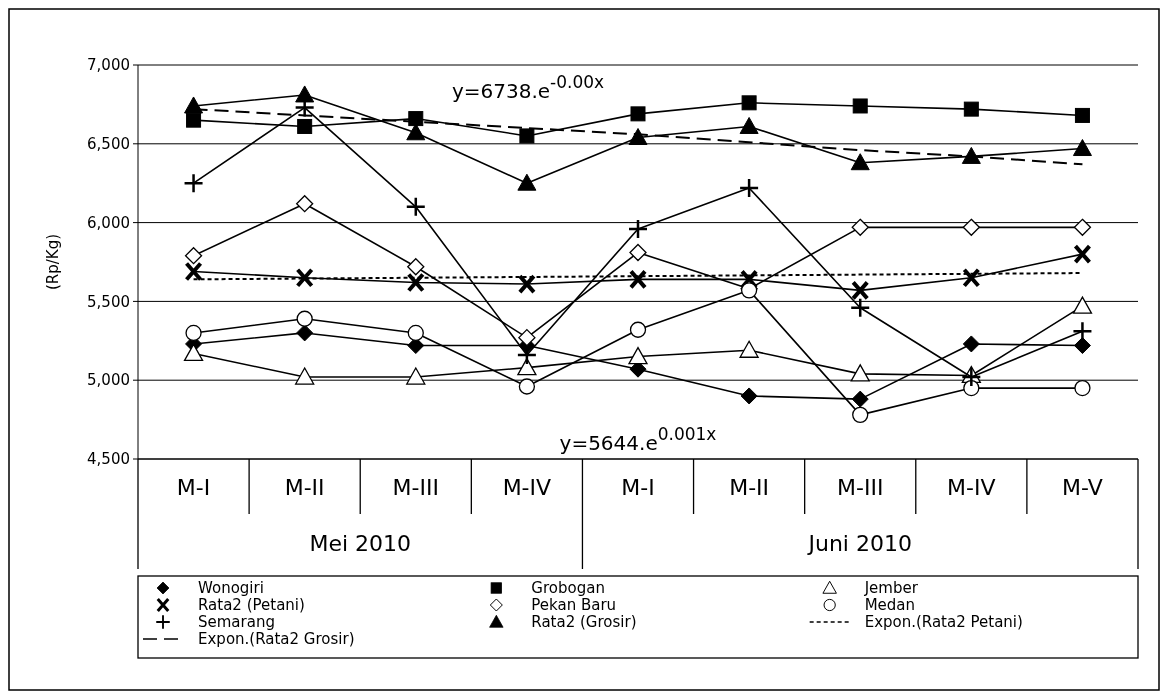  What do you see at coordinates (638, 439) in the screenshot?
I see `annotation: y=5644.e$^{0.001x}$` at bounding box center [638, 439].